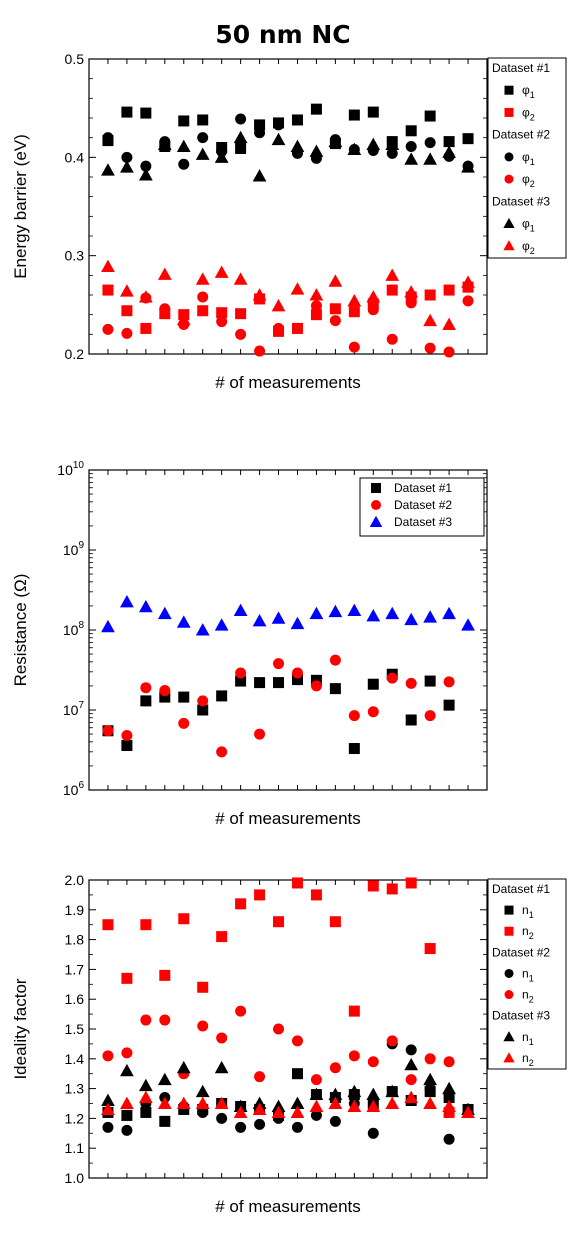 This screenshot has width=567, height=1247. I want to click on y-tick-exponent: 6, so click(81, 785).